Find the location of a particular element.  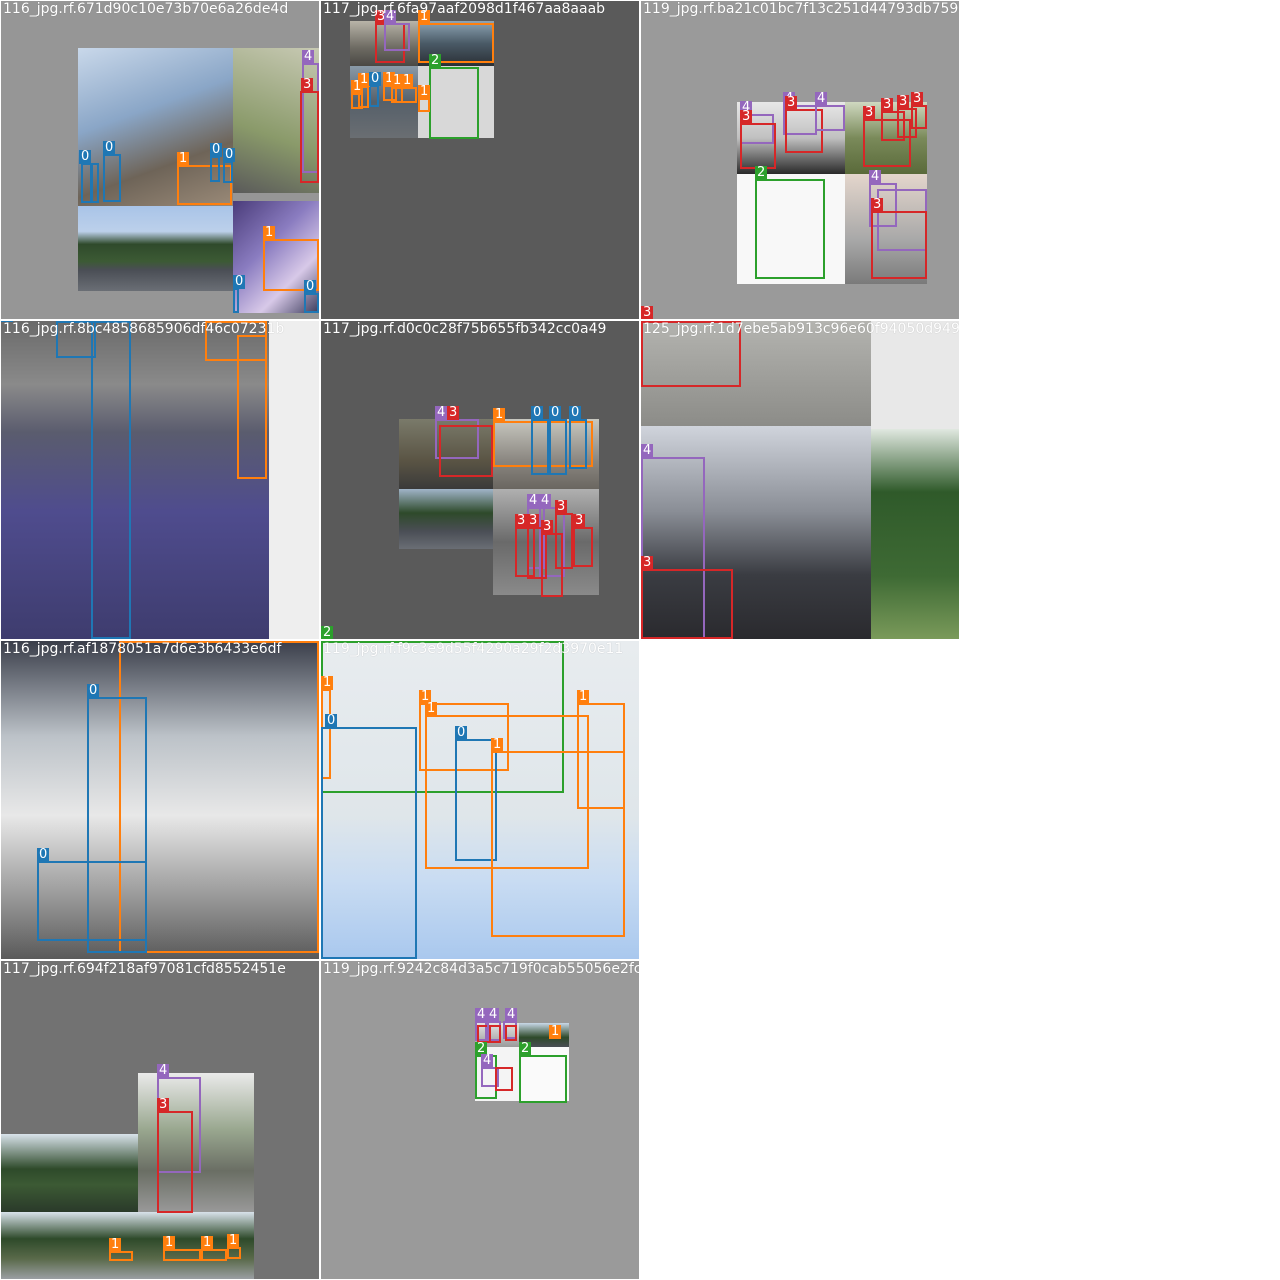

tile-filename: 125_jpg.rf.1d7ebe5ab913c96e60f94050d949 is located at coordinates (801, 329).